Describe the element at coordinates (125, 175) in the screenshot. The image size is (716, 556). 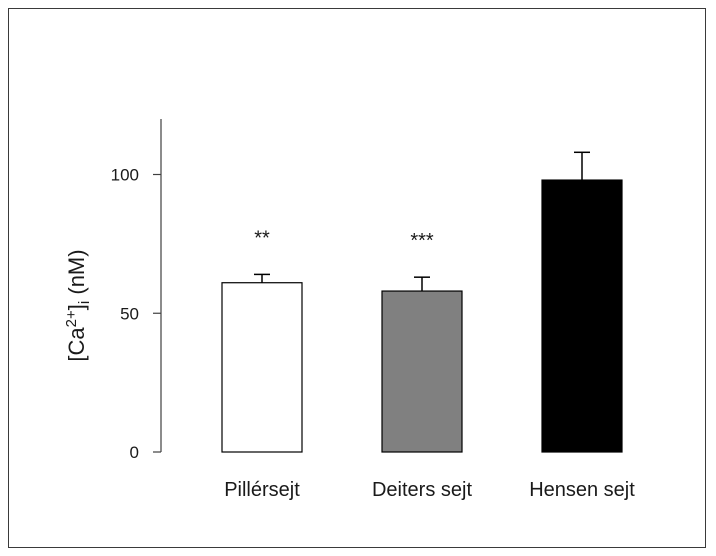
I see `y-tick-label: 100` at that location.